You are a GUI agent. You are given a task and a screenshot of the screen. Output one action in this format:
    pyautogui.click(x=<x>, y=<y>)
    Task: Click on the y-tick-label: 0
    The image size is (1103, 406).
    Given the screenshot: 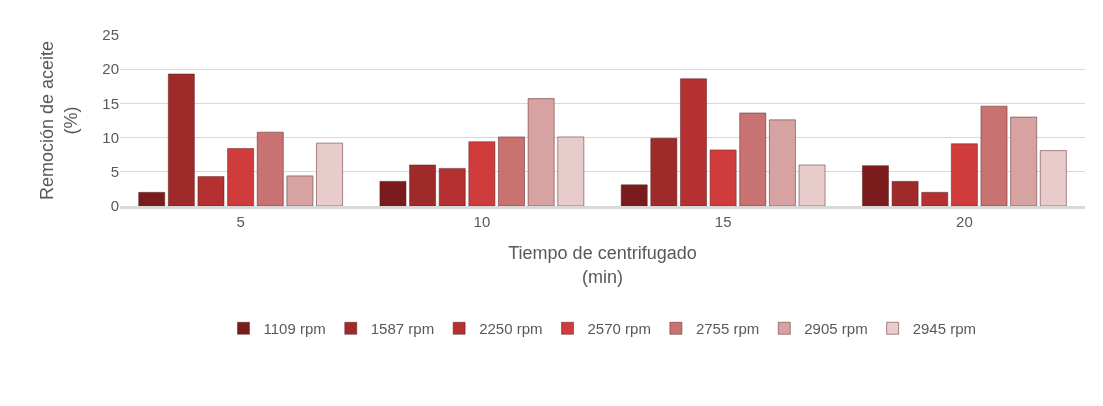 What is the action you would take?
    pyautogui.click(x=114, y=206)
    